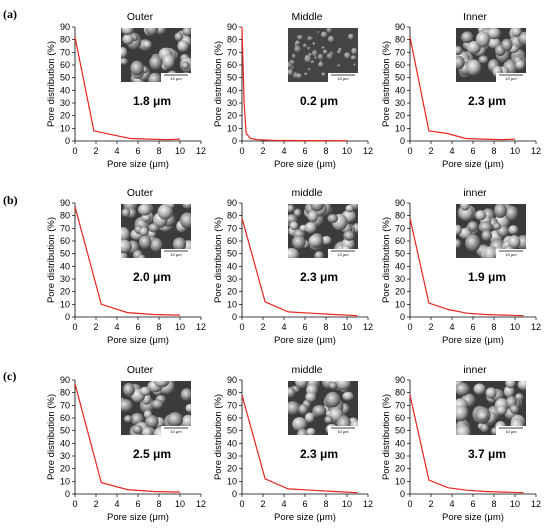 This screenshot has width=550, height=531. Describe the element at coordinates (400, 418) in the screenshot. I see `y-tick-label: 60` at that location.